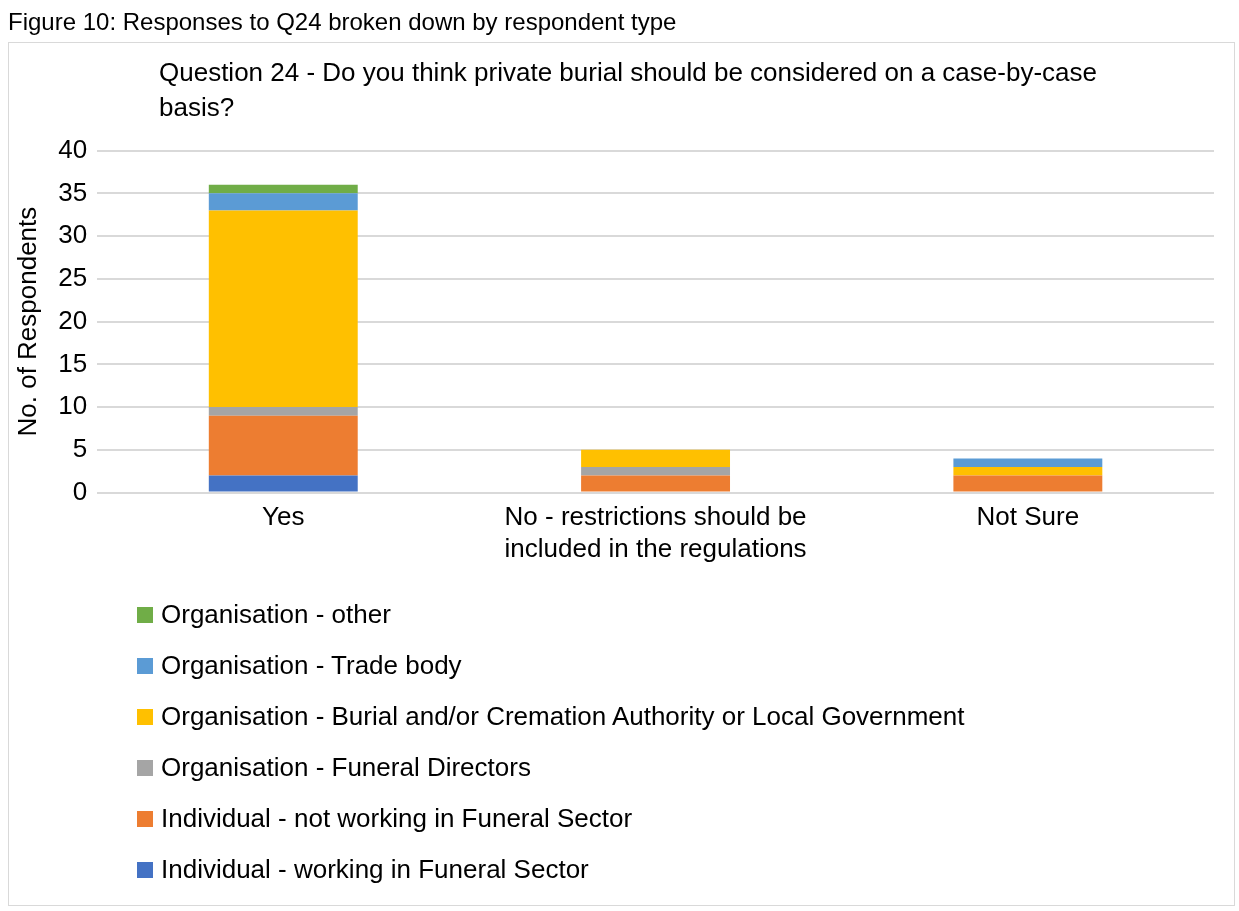 The width and height of the screenshot is (1239, 911). What do you see at coordinates (311, 666) in the screenshot?
I see `legend-label: Organisation - Trade body` at bounding box center [311, 666].